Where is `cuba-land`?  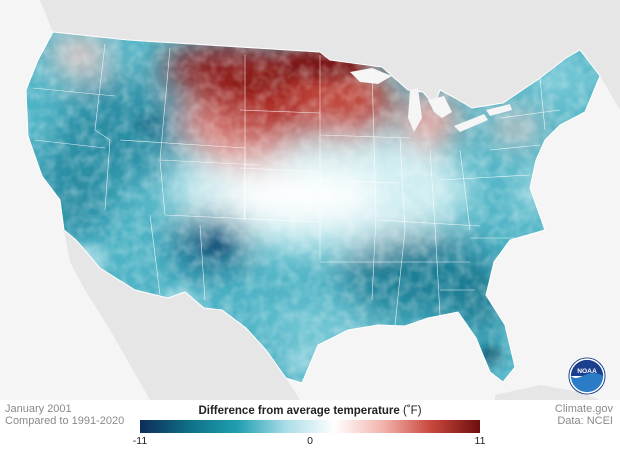 cuba-land is located at coordinates (547, 392).